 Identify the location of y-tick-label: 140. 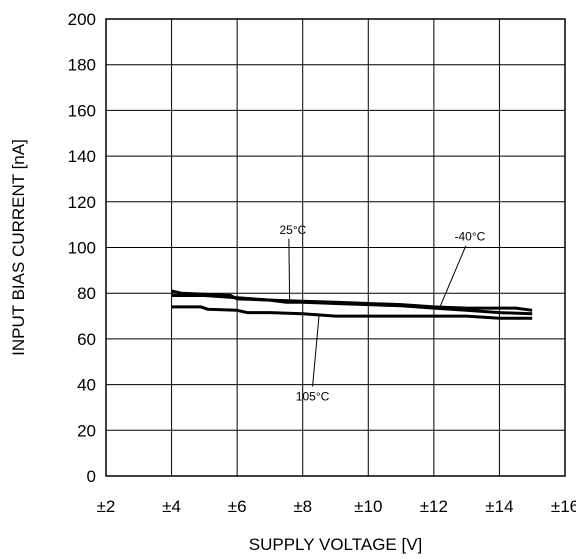
(82, 156).